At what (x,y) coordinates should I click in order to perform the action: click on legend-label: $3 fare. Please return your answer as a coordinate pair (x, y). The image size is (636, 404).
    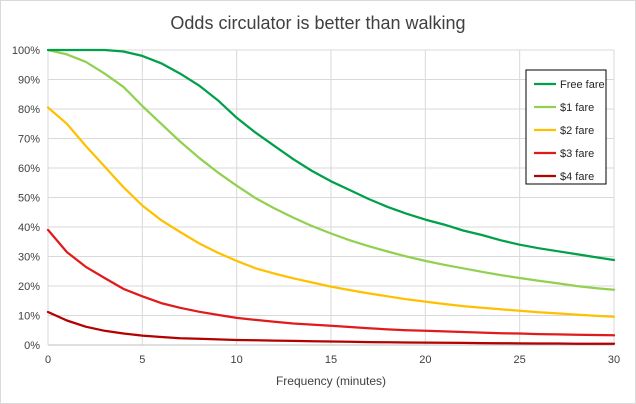
    Looking at the image, I should click on (577, 154).